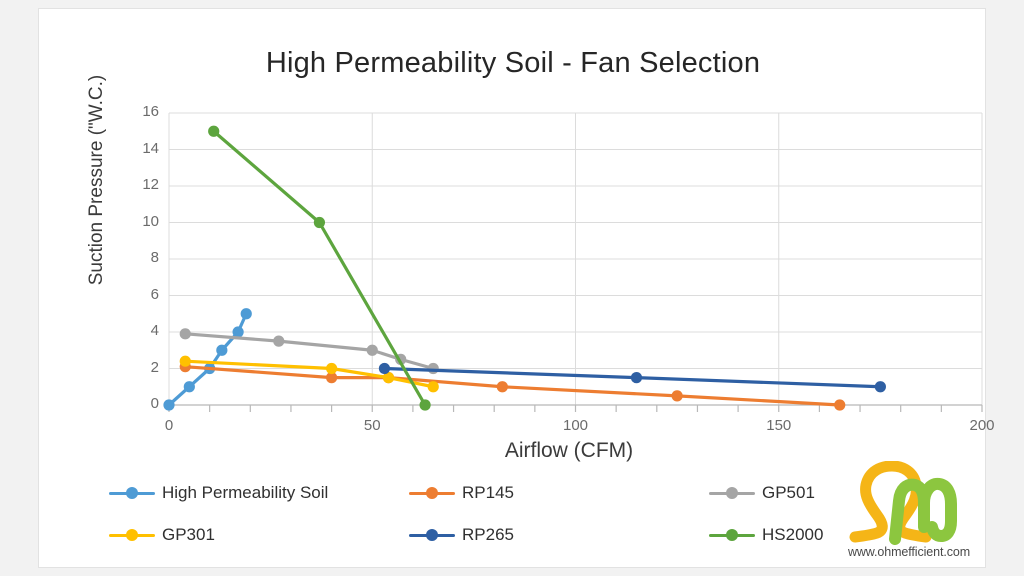 This screenshot has width=1024, height=576. I want to click on legend-item-label: HS2000, so click(793, 534).